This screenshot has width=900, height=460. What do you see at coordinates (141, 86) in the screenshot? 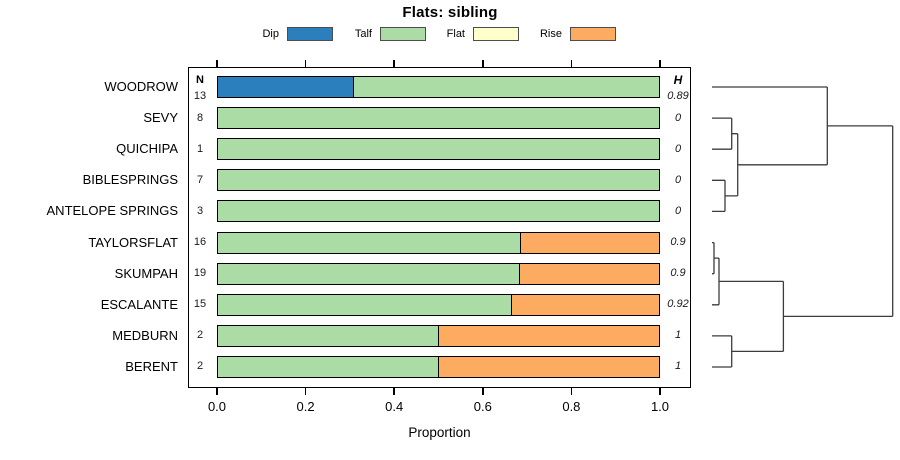
I see `row-label: WOODROW` at bounding box center [141, 86].